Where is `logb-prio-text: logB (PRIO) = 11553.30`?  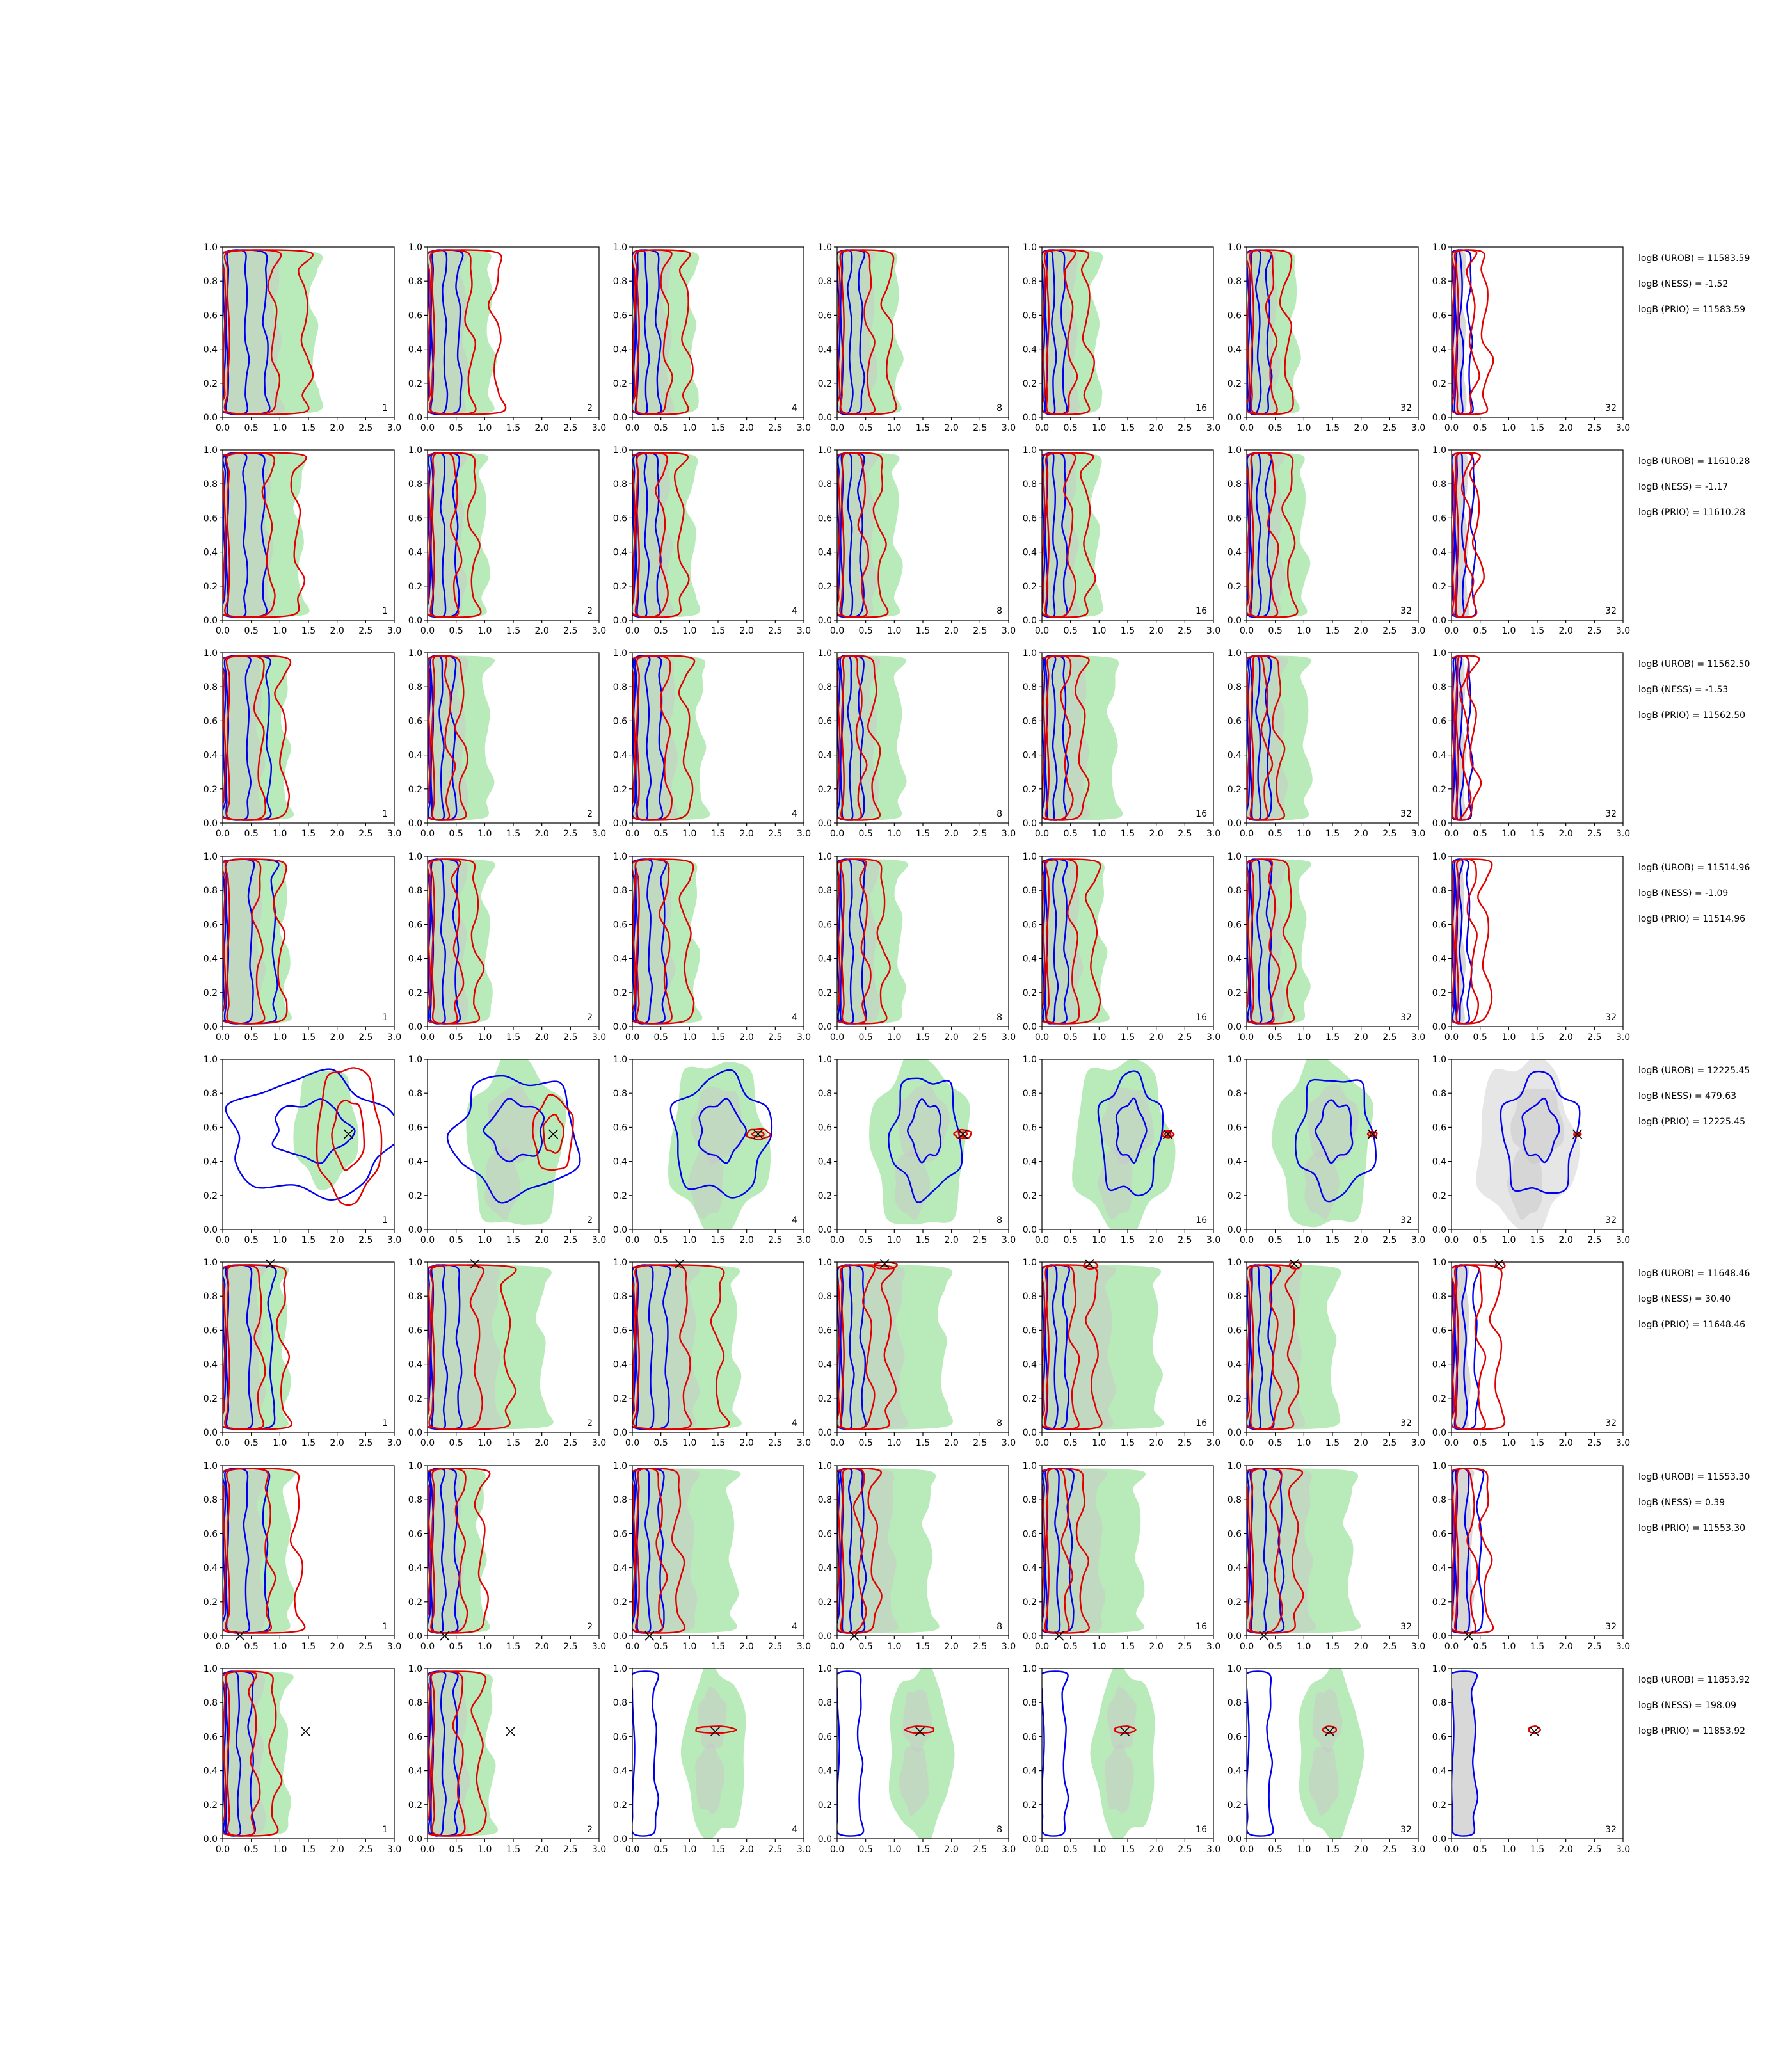
logb-prio-text: logB (PRIO) = 11553.30 is located at coordinates (1691, 1528).